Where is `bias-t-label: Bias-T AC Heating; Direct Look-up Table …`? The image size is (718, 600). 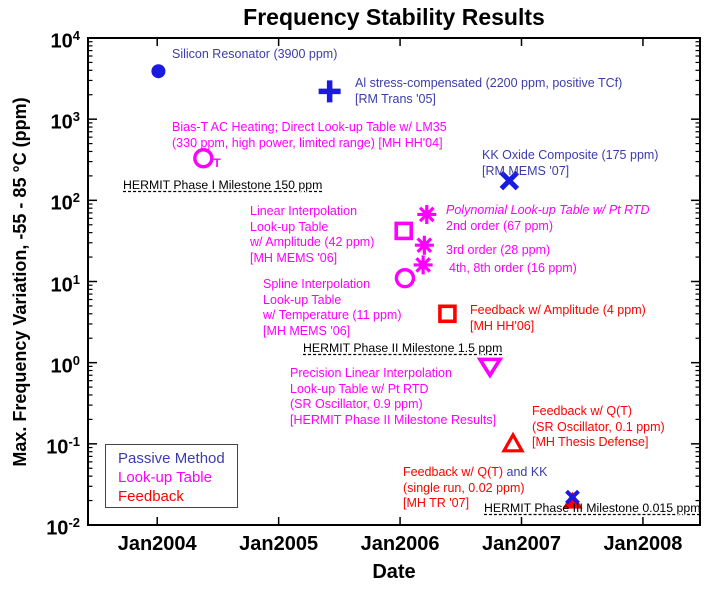 bias-t-label: Bias-T AC Heating; Direct Look-up Table … is located at coordinates (309, 135).